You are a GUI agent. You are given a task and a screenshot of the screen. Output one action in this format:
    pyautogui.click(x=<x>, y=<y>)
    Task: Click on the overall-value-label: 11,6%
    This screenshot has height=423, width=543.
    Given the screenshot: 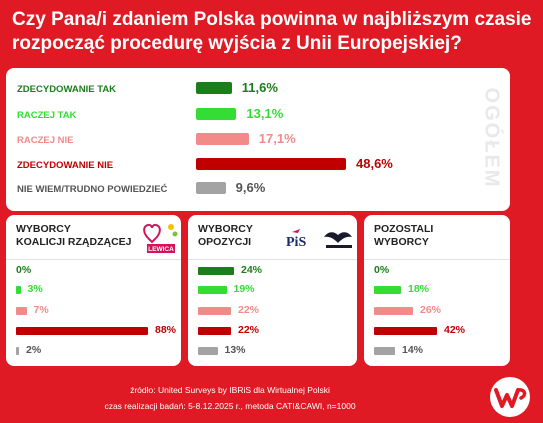 What is the action you would take?
    pyautogui.click(x=259, y=87)
    